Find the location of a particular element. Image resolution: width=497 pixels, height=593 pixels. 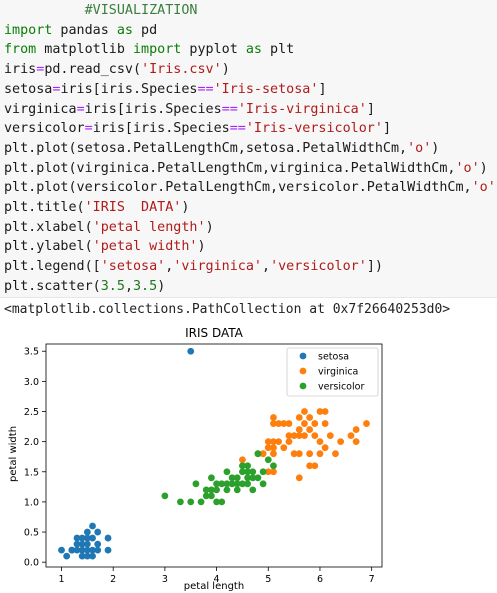

x-tick-label: 3 is located at coordinates (165, 579).